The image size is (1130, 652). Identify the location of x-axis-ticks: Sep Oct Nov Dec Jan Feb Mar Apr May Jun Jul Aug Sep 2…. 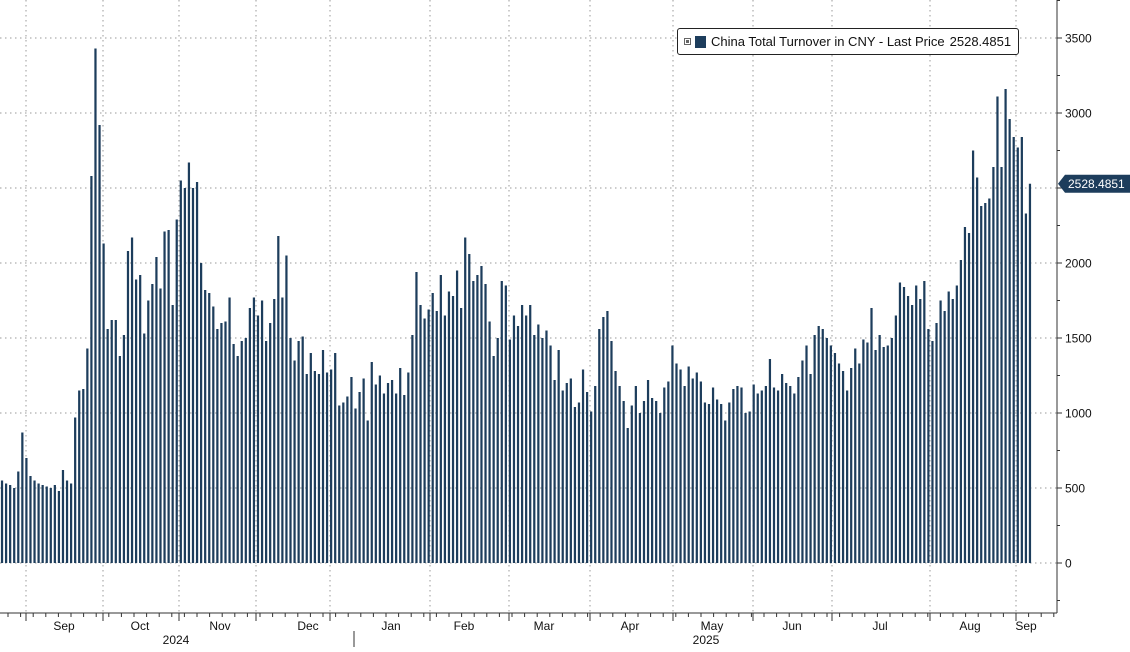
(531, 630).